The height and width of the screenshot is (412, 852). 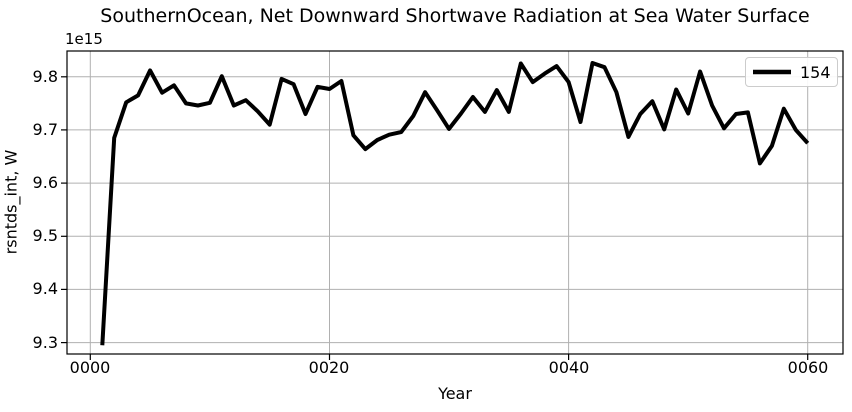 What do you see at coordinates (45, 288) in the screenshot?
I see `y-tick-label: 9.4` at bounding box center [45, 288].